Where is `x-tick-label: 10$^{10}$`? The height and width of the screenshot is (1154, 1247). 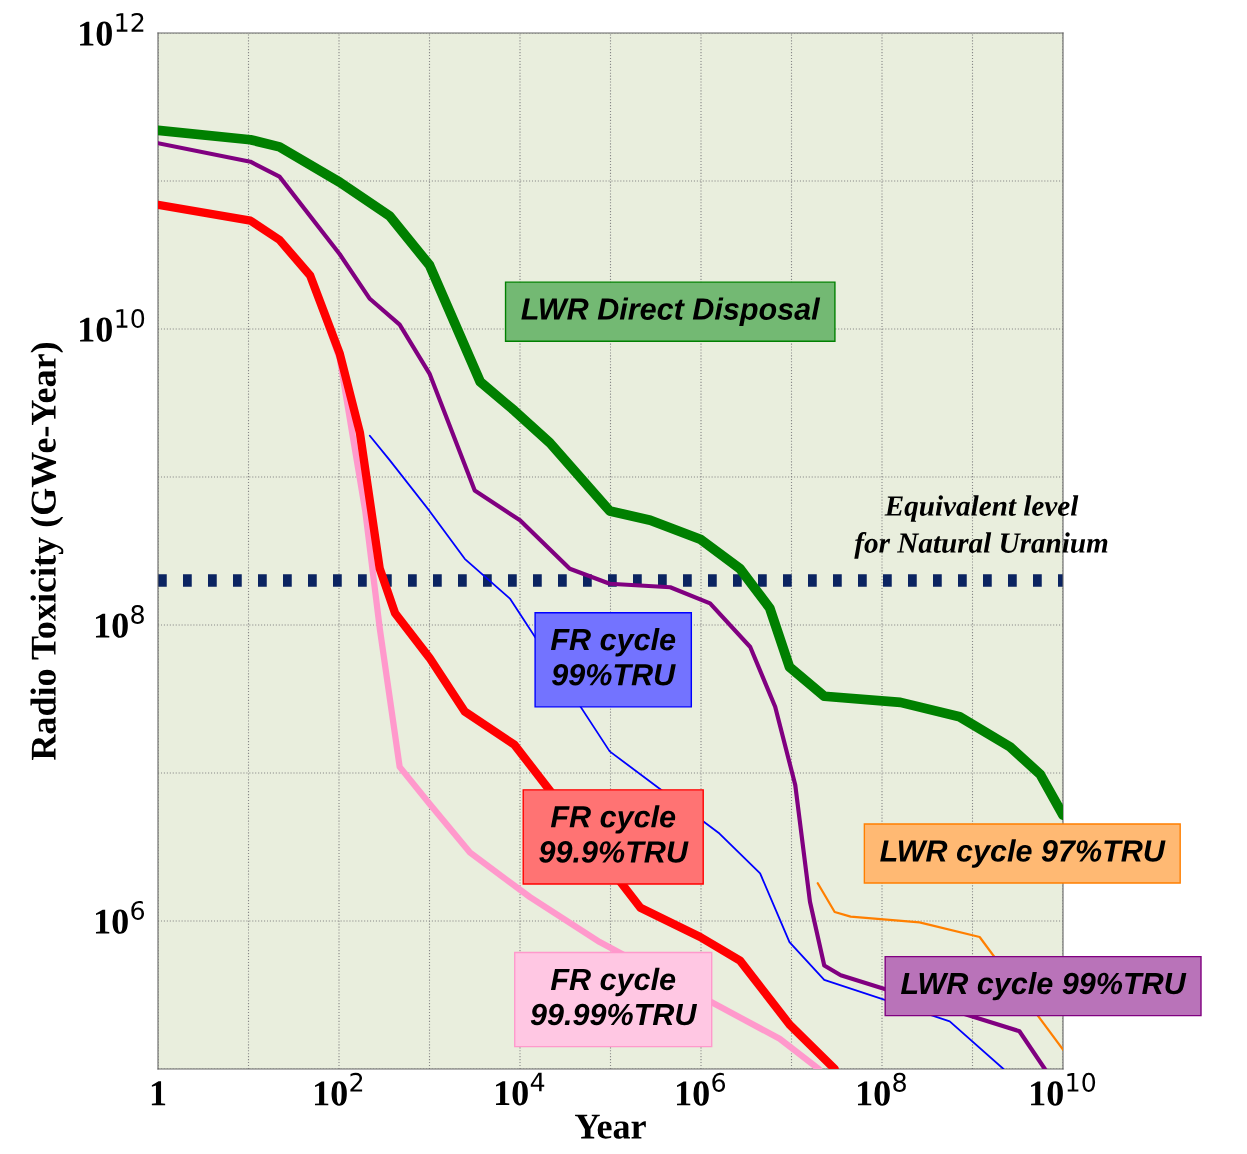
x-tick-label: 10$^{10}$ is located at coordinates (1063, 1089).